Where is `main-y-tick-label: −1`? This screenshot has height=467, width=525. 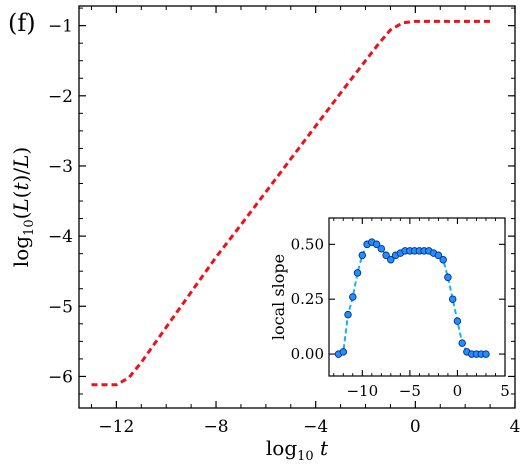 main-y-tick-label: −1 is located at coordinates (60, 27).